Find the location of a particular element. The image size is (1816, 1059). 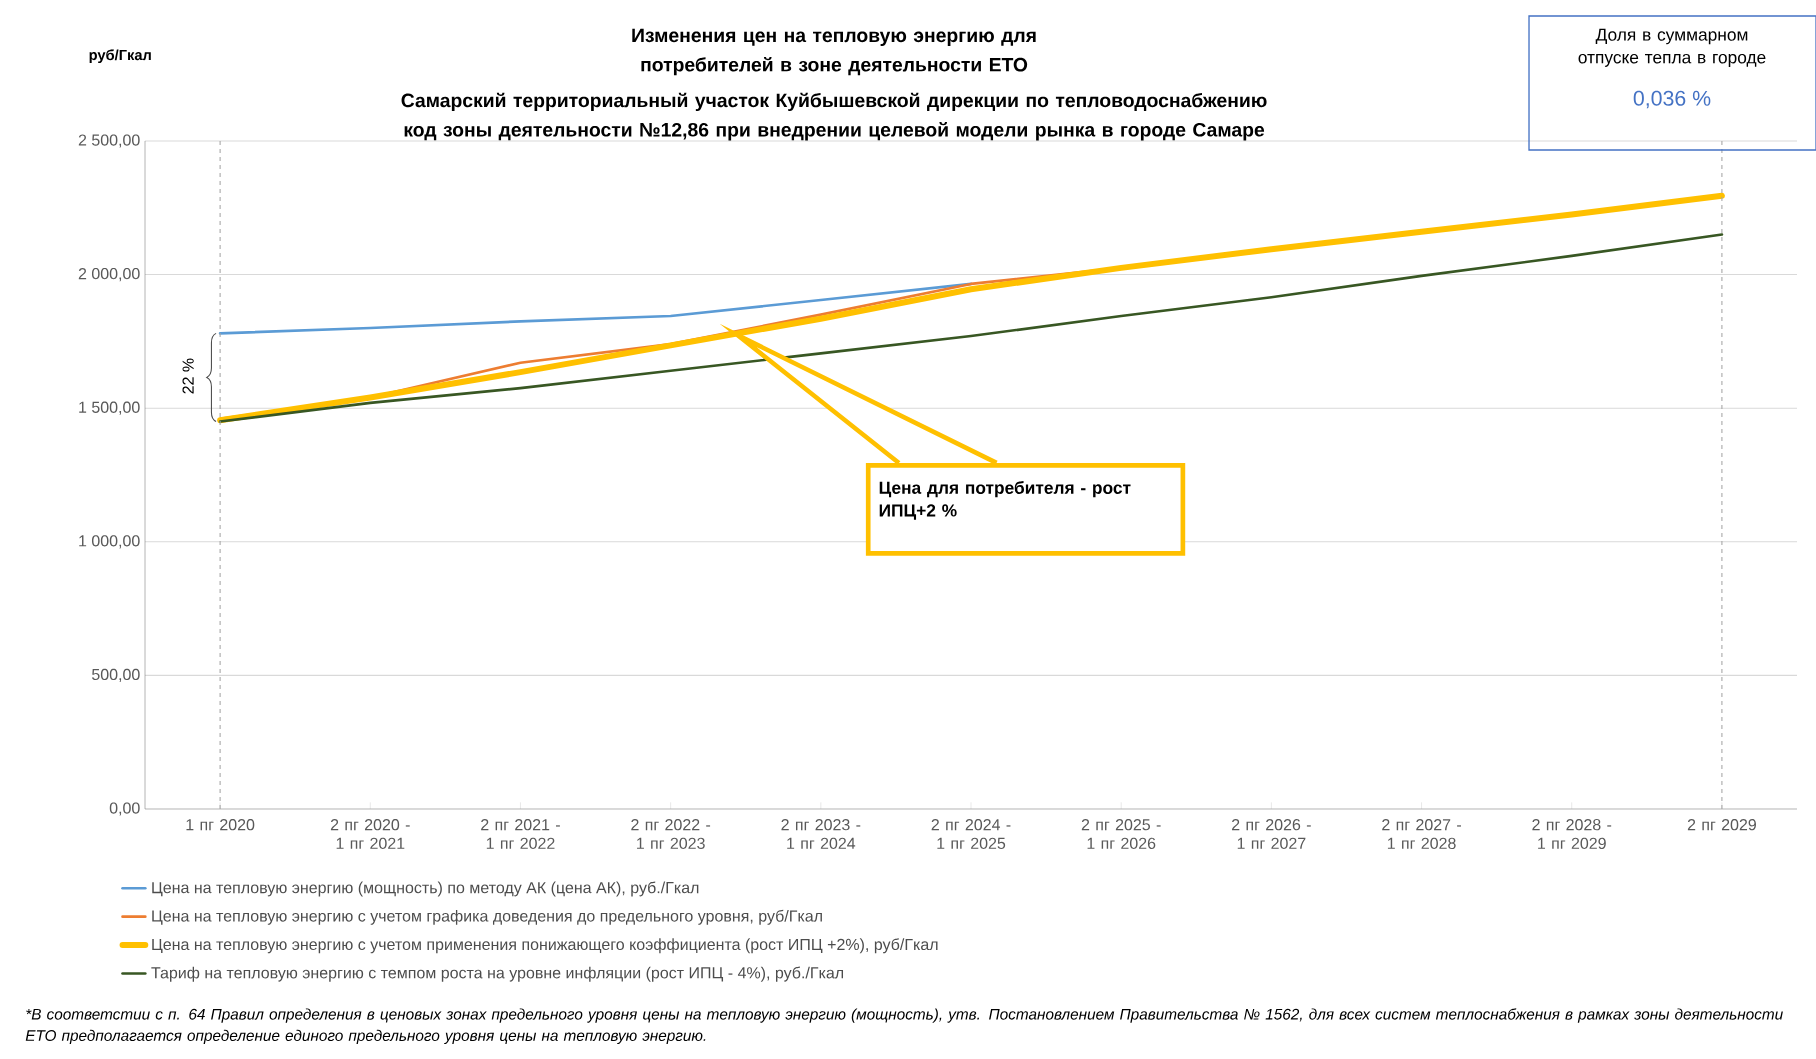

x-tick-label: 2 пг 2020 - 1 пг 2021 is located at coordinates (370, 834).